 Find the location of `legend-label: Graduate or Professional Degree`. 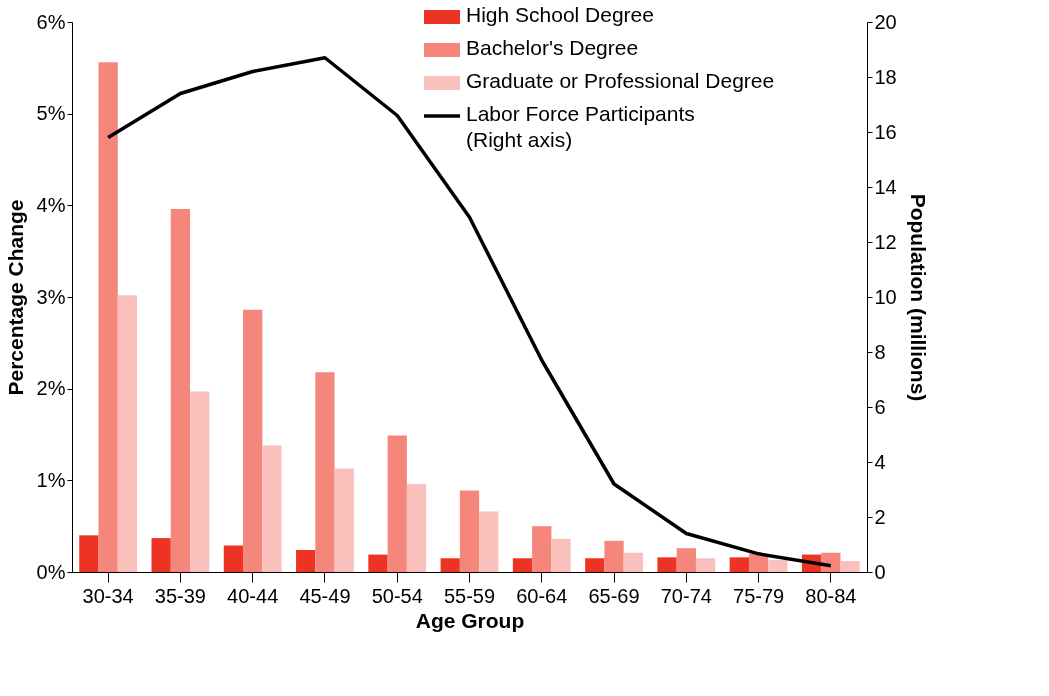

legend-label: Graduate or Professional Degree is located at coordinates (620, 80).